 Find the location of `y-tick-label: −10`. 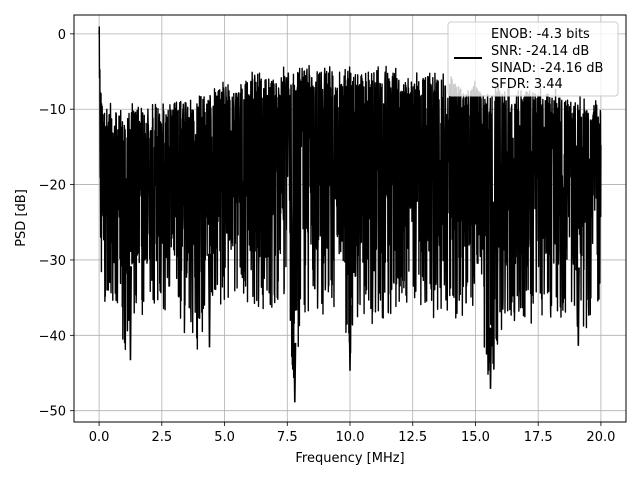

y-tick-label: −10 is located at coordinates (52, 110).